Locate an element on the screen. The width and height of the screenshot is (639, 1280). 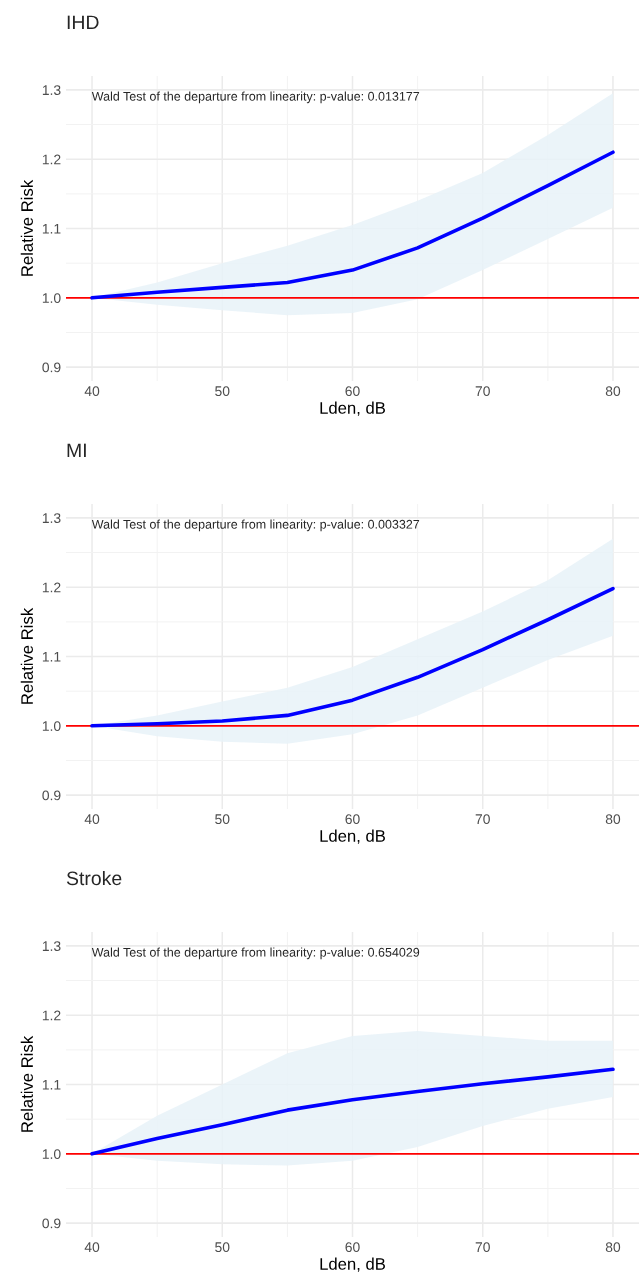
annotation: Wald Test of the departure from linearity: p-value: 0.013177 is located at coordinates (255, 97).